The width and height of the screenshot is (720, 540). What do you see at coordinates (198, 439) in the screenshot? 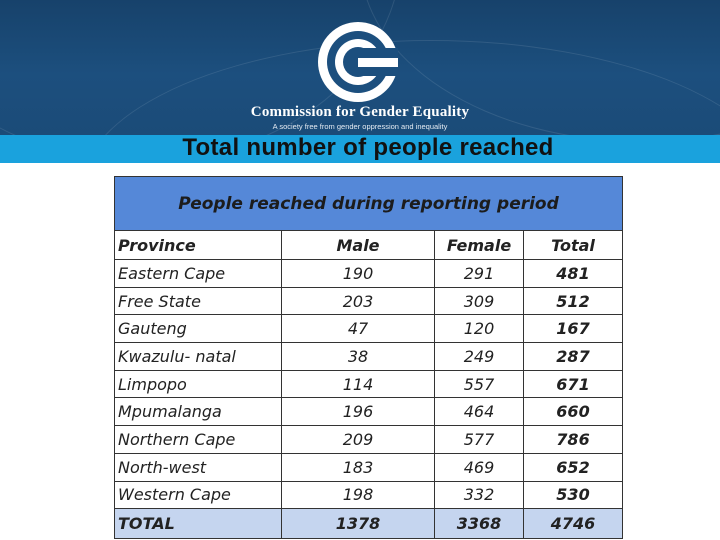
I see `province-cell: Northern Cape` at bounding box center [198, 439].